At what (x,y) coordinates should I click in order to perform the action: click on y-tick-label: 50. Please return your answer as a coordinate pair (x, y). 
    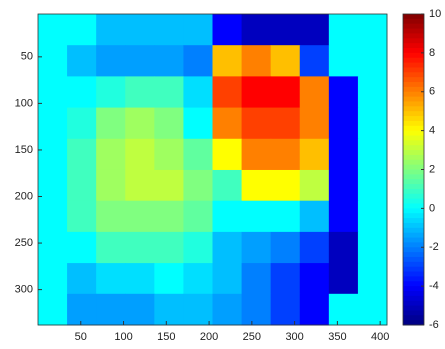
    Looking at the image, I should click on (27, 57).